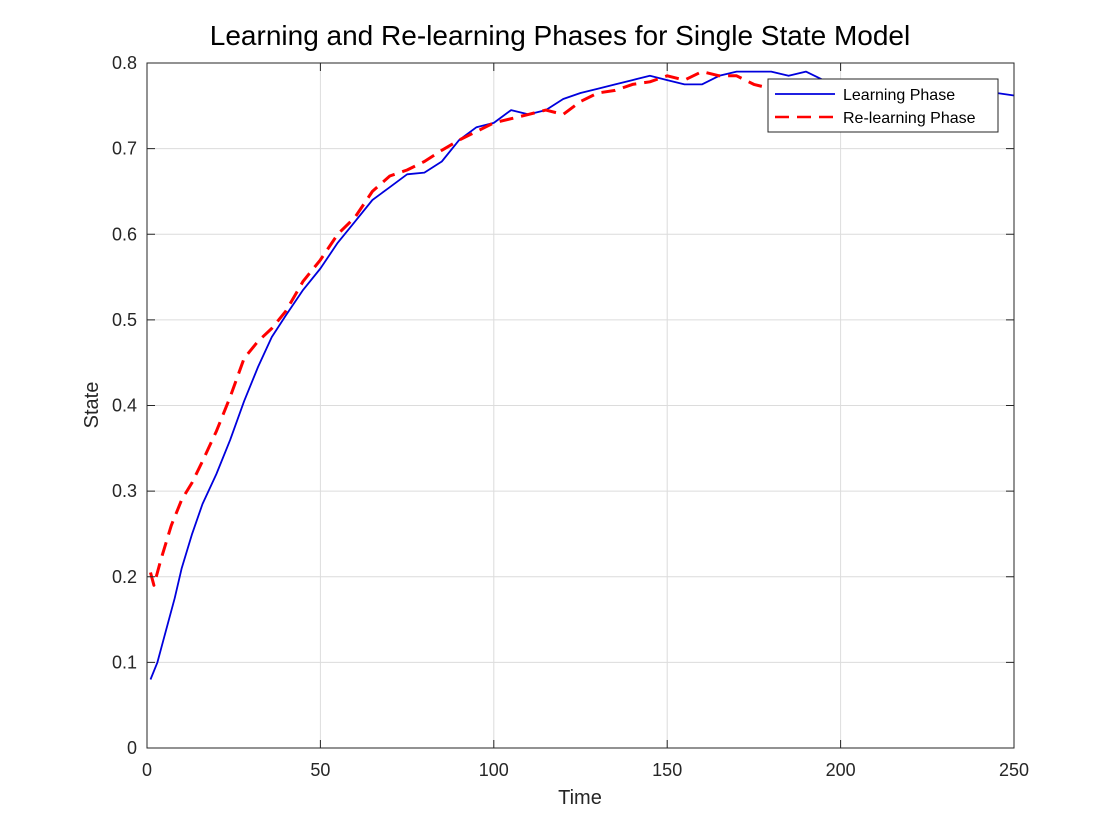  What do you see at coordinates (494, 770) in the screenshot?
I see `x-tick-label: 100` at bounding box center [494, 770].